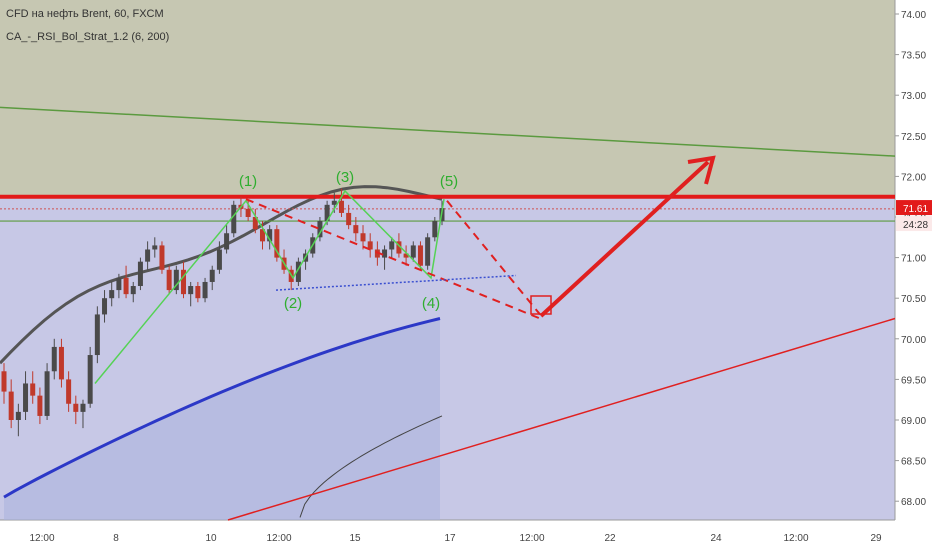 The height and width of the screenshot is (555, 932). Describe the element at coordinates (371, 466) in the screenshot. I see `lower-band` at that location.